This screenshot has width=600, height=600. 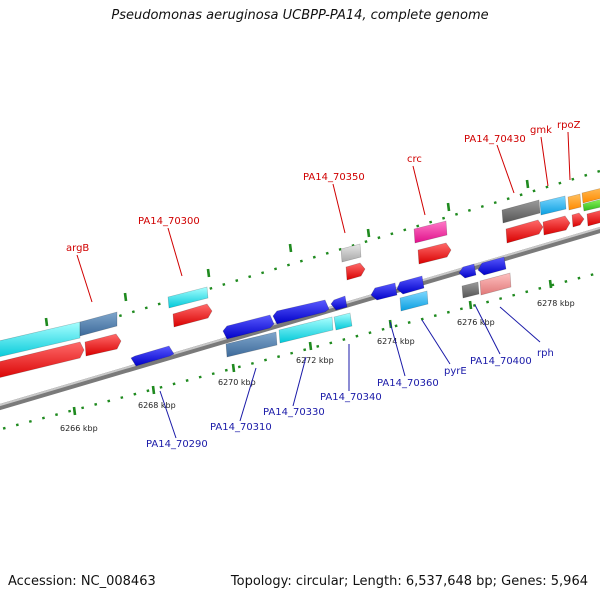 What do you see at coordinates (350, 371) in the screenshot?
I see `reverse-leader-lines` at bounding box center [350, 371].